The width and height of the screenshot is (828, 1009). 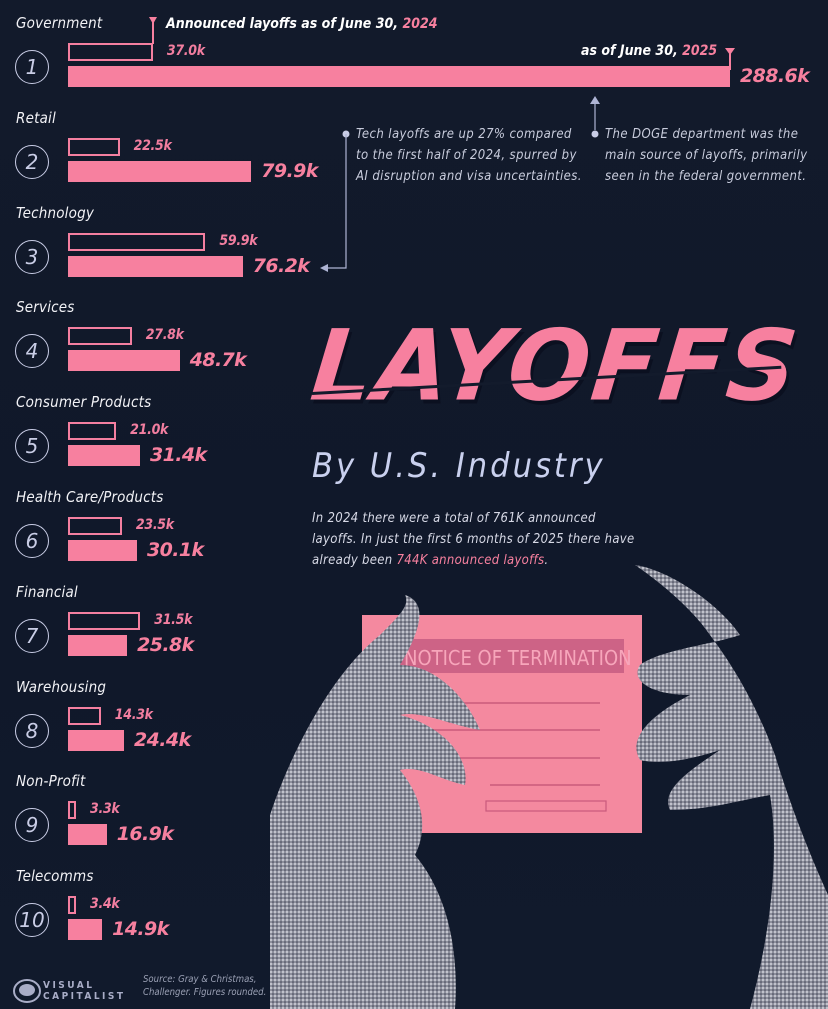 What do you see at coordinates (281, 265) in the screenshot?
I see `value-label-2025: 76.2k` at bounding box center [281, 265].